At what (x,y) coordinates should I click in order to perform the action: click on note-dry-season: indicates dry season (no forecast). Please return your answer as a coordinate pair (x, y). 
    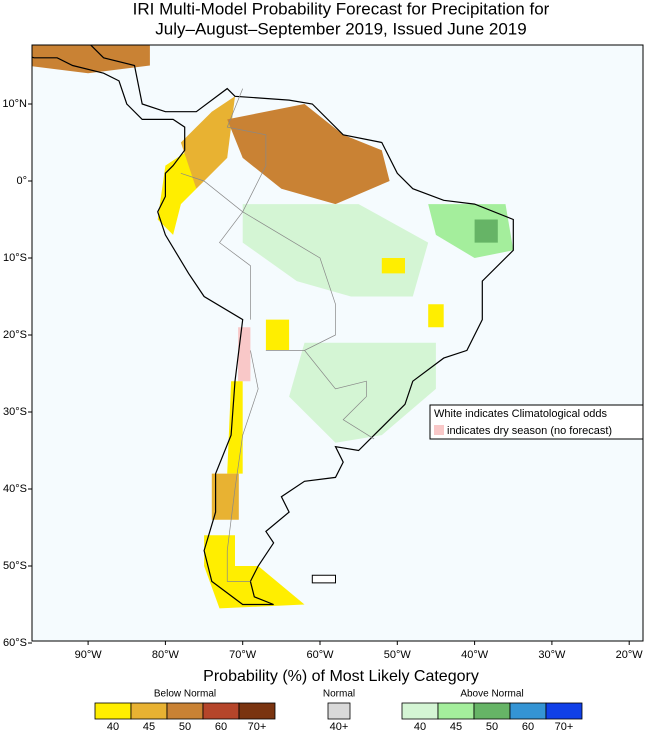
    Looking at the image, I should click on (529, 431).